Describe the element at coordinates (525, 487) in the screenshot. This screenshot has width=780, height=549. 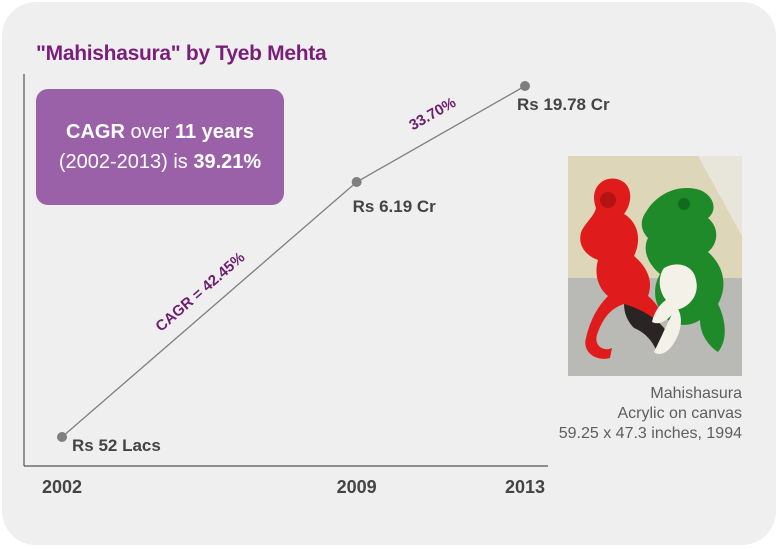
I see `x-tick-2013: 2013` at that location.